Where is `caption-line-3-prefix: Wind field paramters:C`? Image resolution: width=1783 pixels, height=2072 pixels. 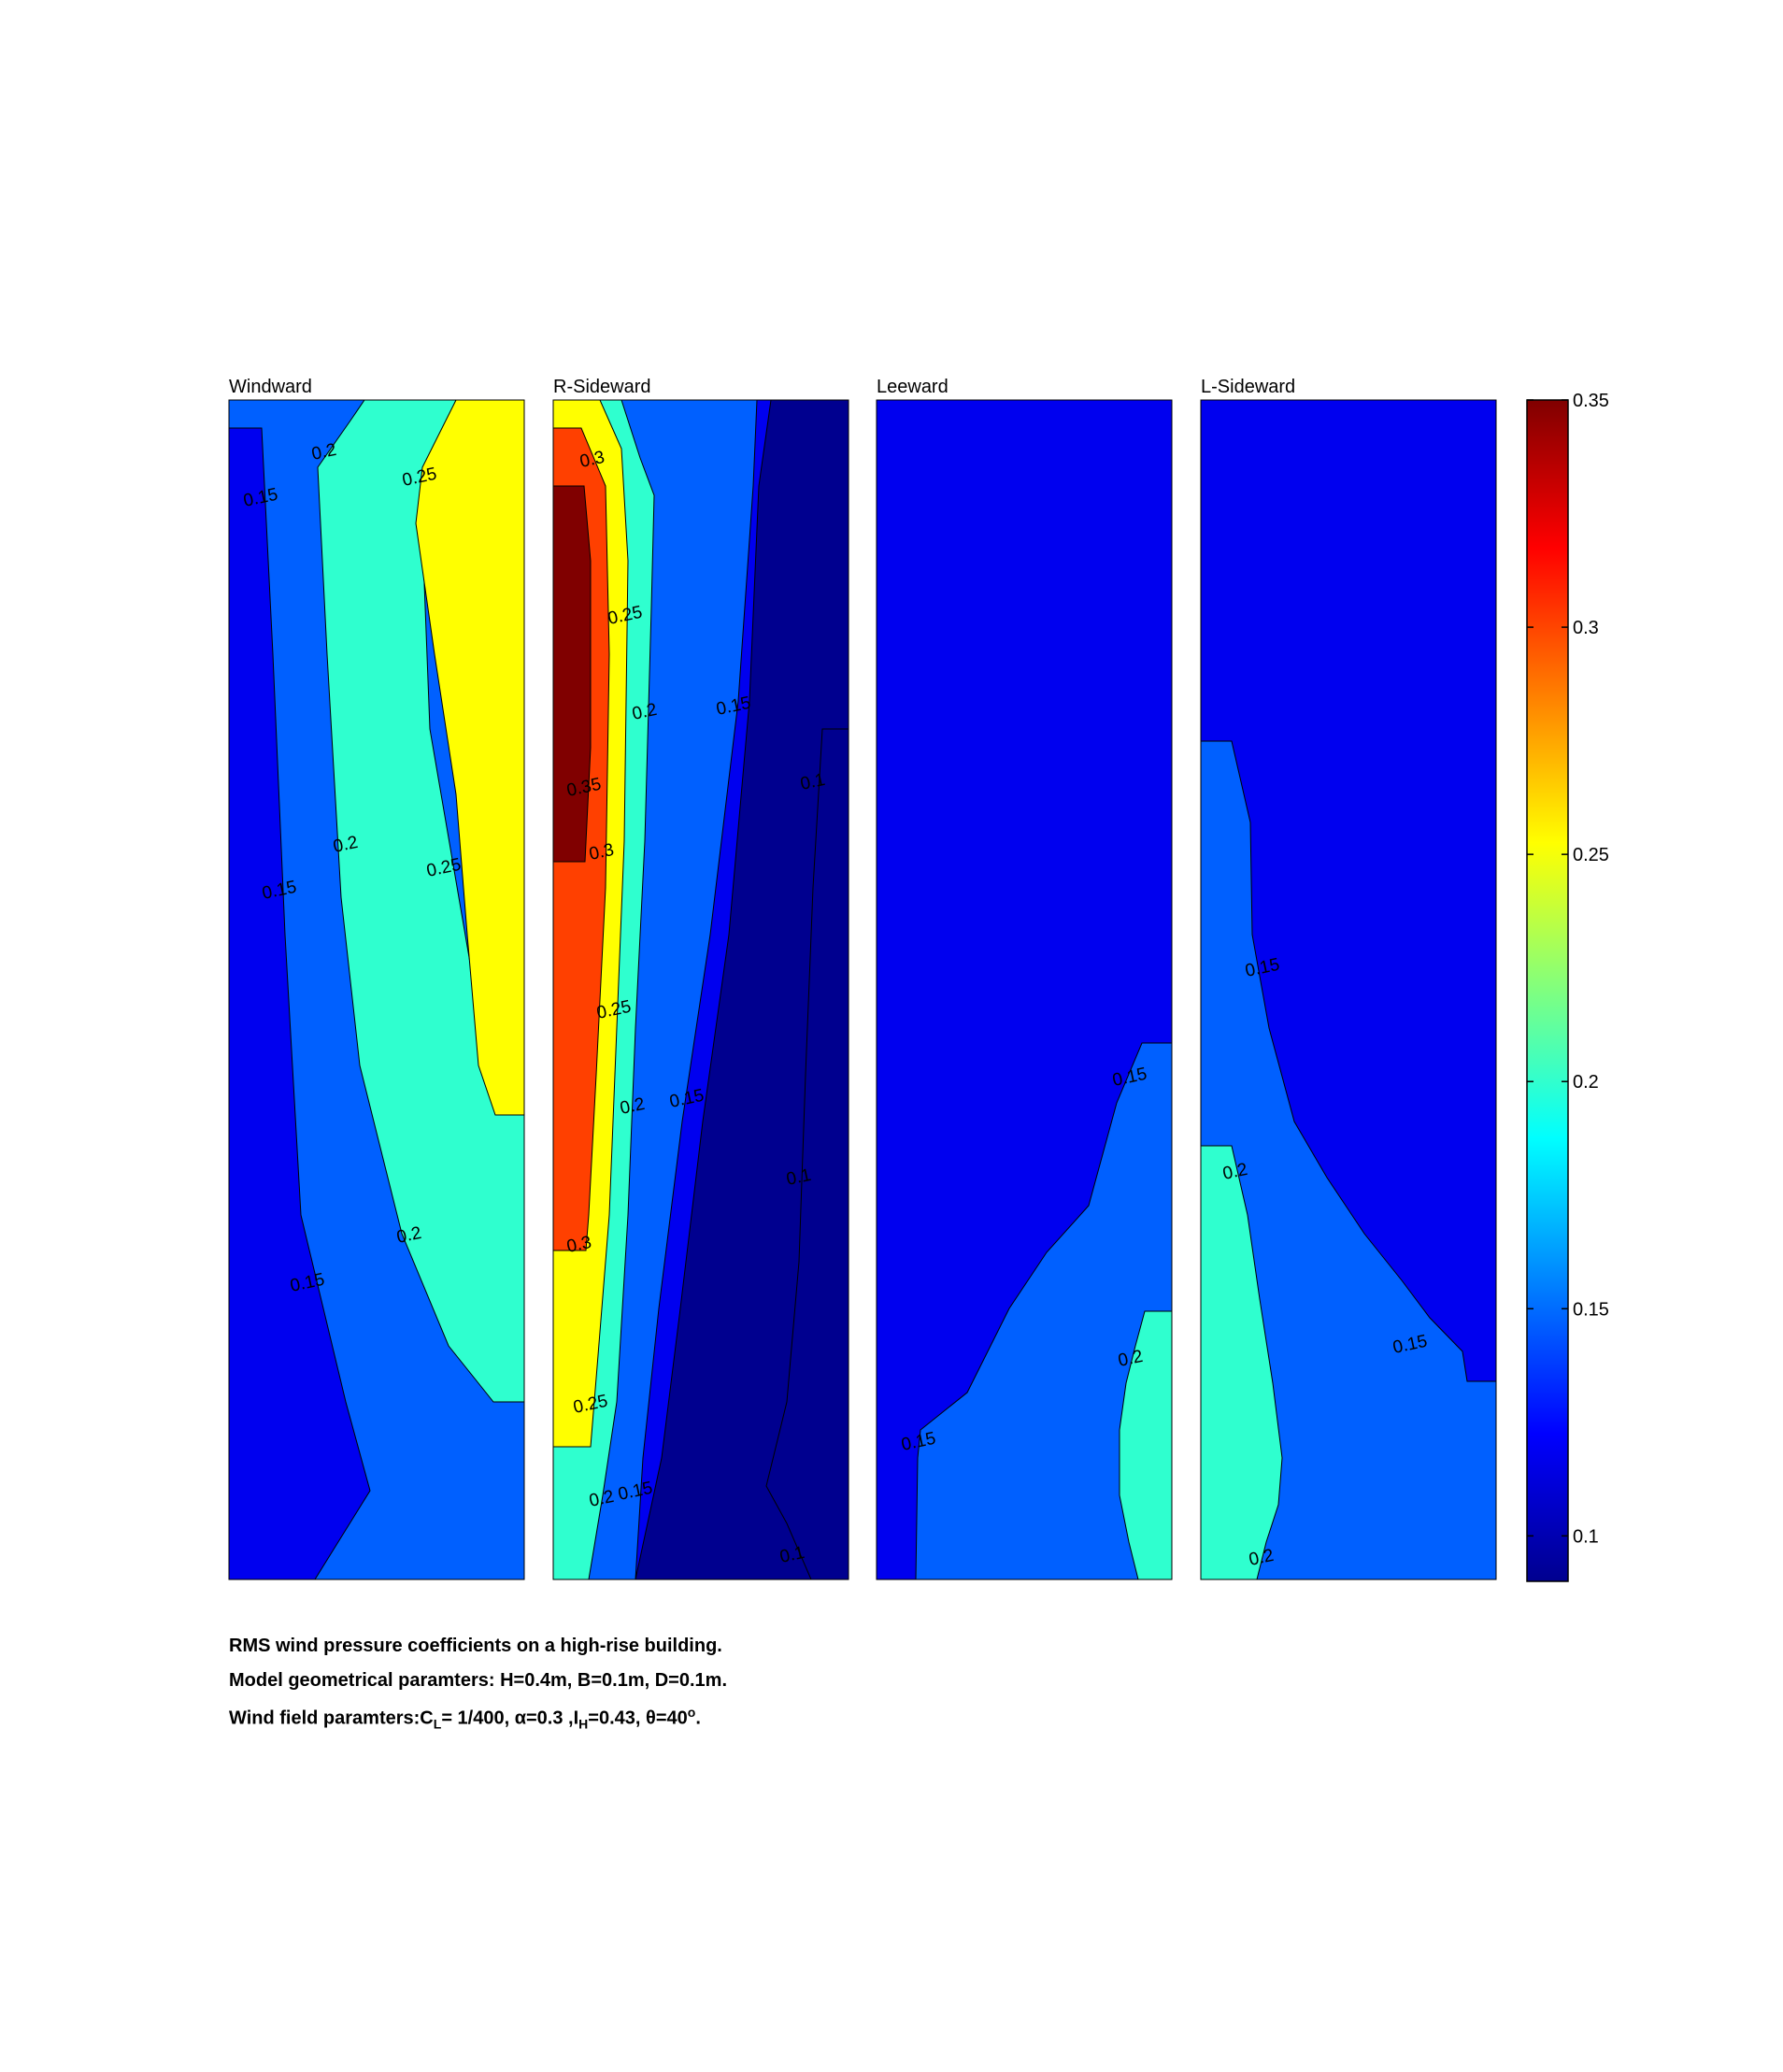 caption-line-3-prefix: Wind field paramters:C is located at coordinates (331, 1718).